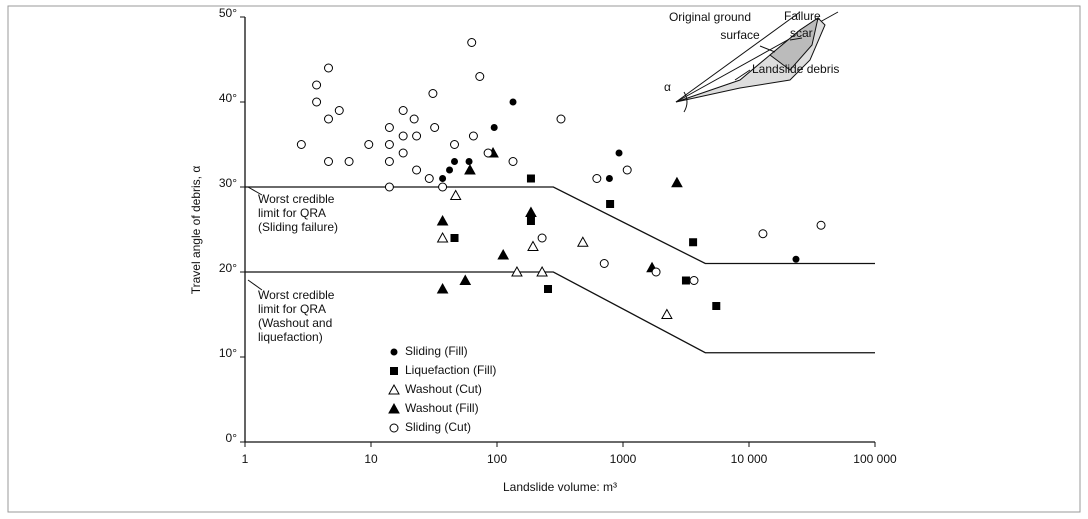 Image resolution: width=1088 pixels, height=519 pixels. I want to click on y-tick-label: 50°, so click(228, 13).